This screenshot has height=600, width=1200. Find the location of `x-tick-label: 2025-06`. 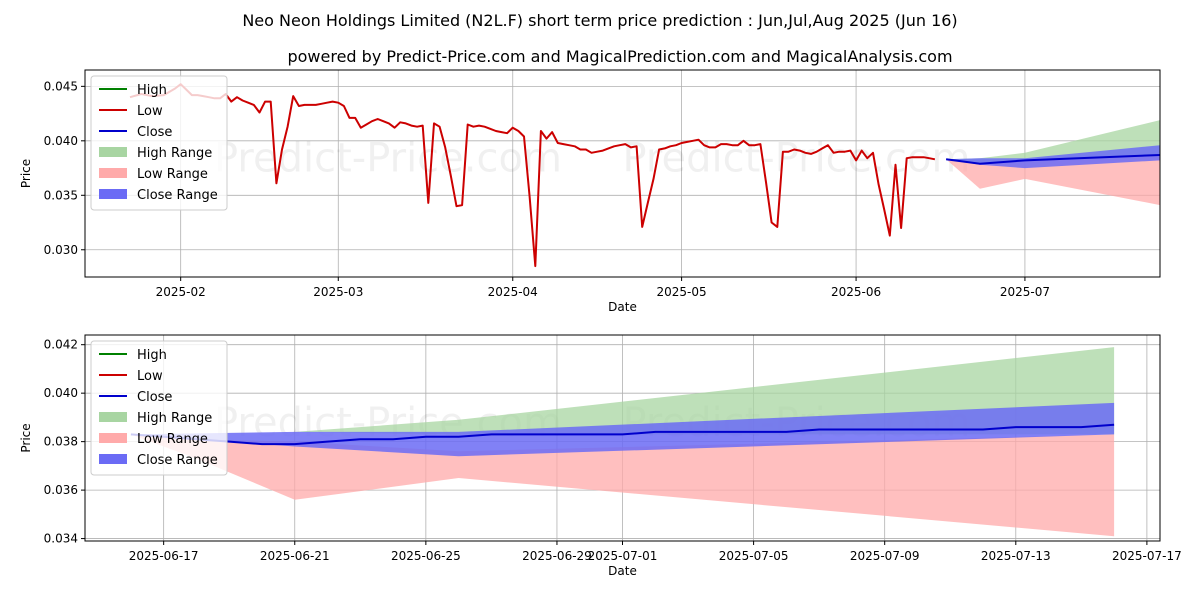

x-tick-label: 2025-06 is located at coordinates (856, 292).